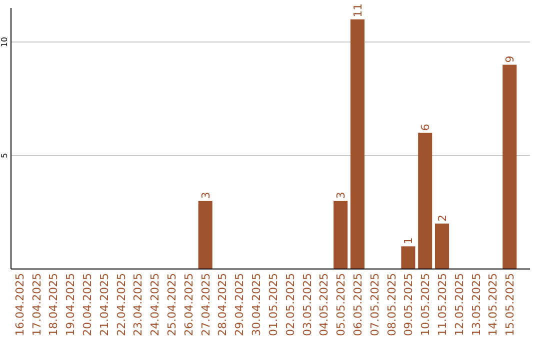 The image size is (540, 340). I want to click on x-tick-label: 29.04.2025, so click(239, 304).